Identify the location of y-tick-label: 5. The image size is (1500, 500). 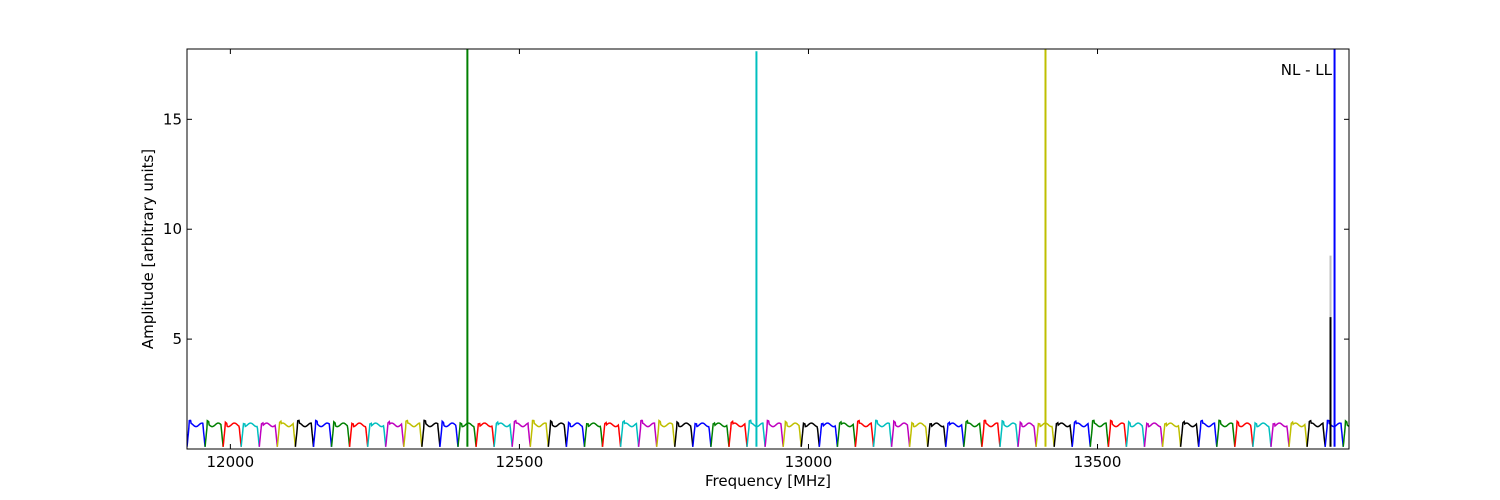
(177, 339).